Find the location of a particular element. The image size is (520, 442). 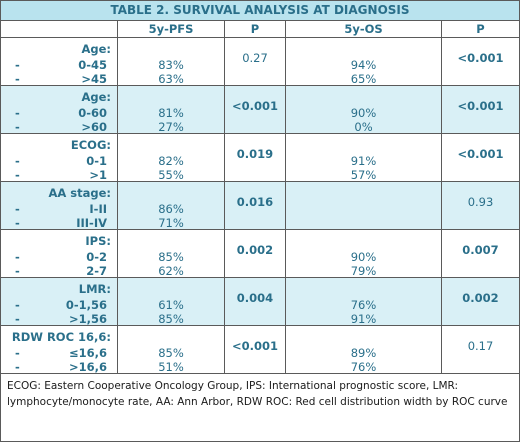

pfs-value: 82% is located at coordinates (171, 161).